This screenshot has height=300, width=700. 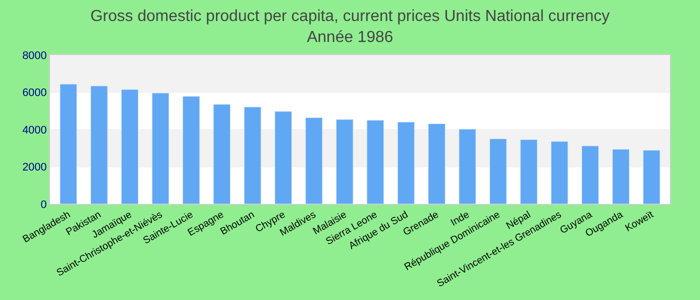 What do you see at coordinates (350, 37) in the screenshot?
I see `chart-subtitle: Année 1986` at bounding box center [350, 37].